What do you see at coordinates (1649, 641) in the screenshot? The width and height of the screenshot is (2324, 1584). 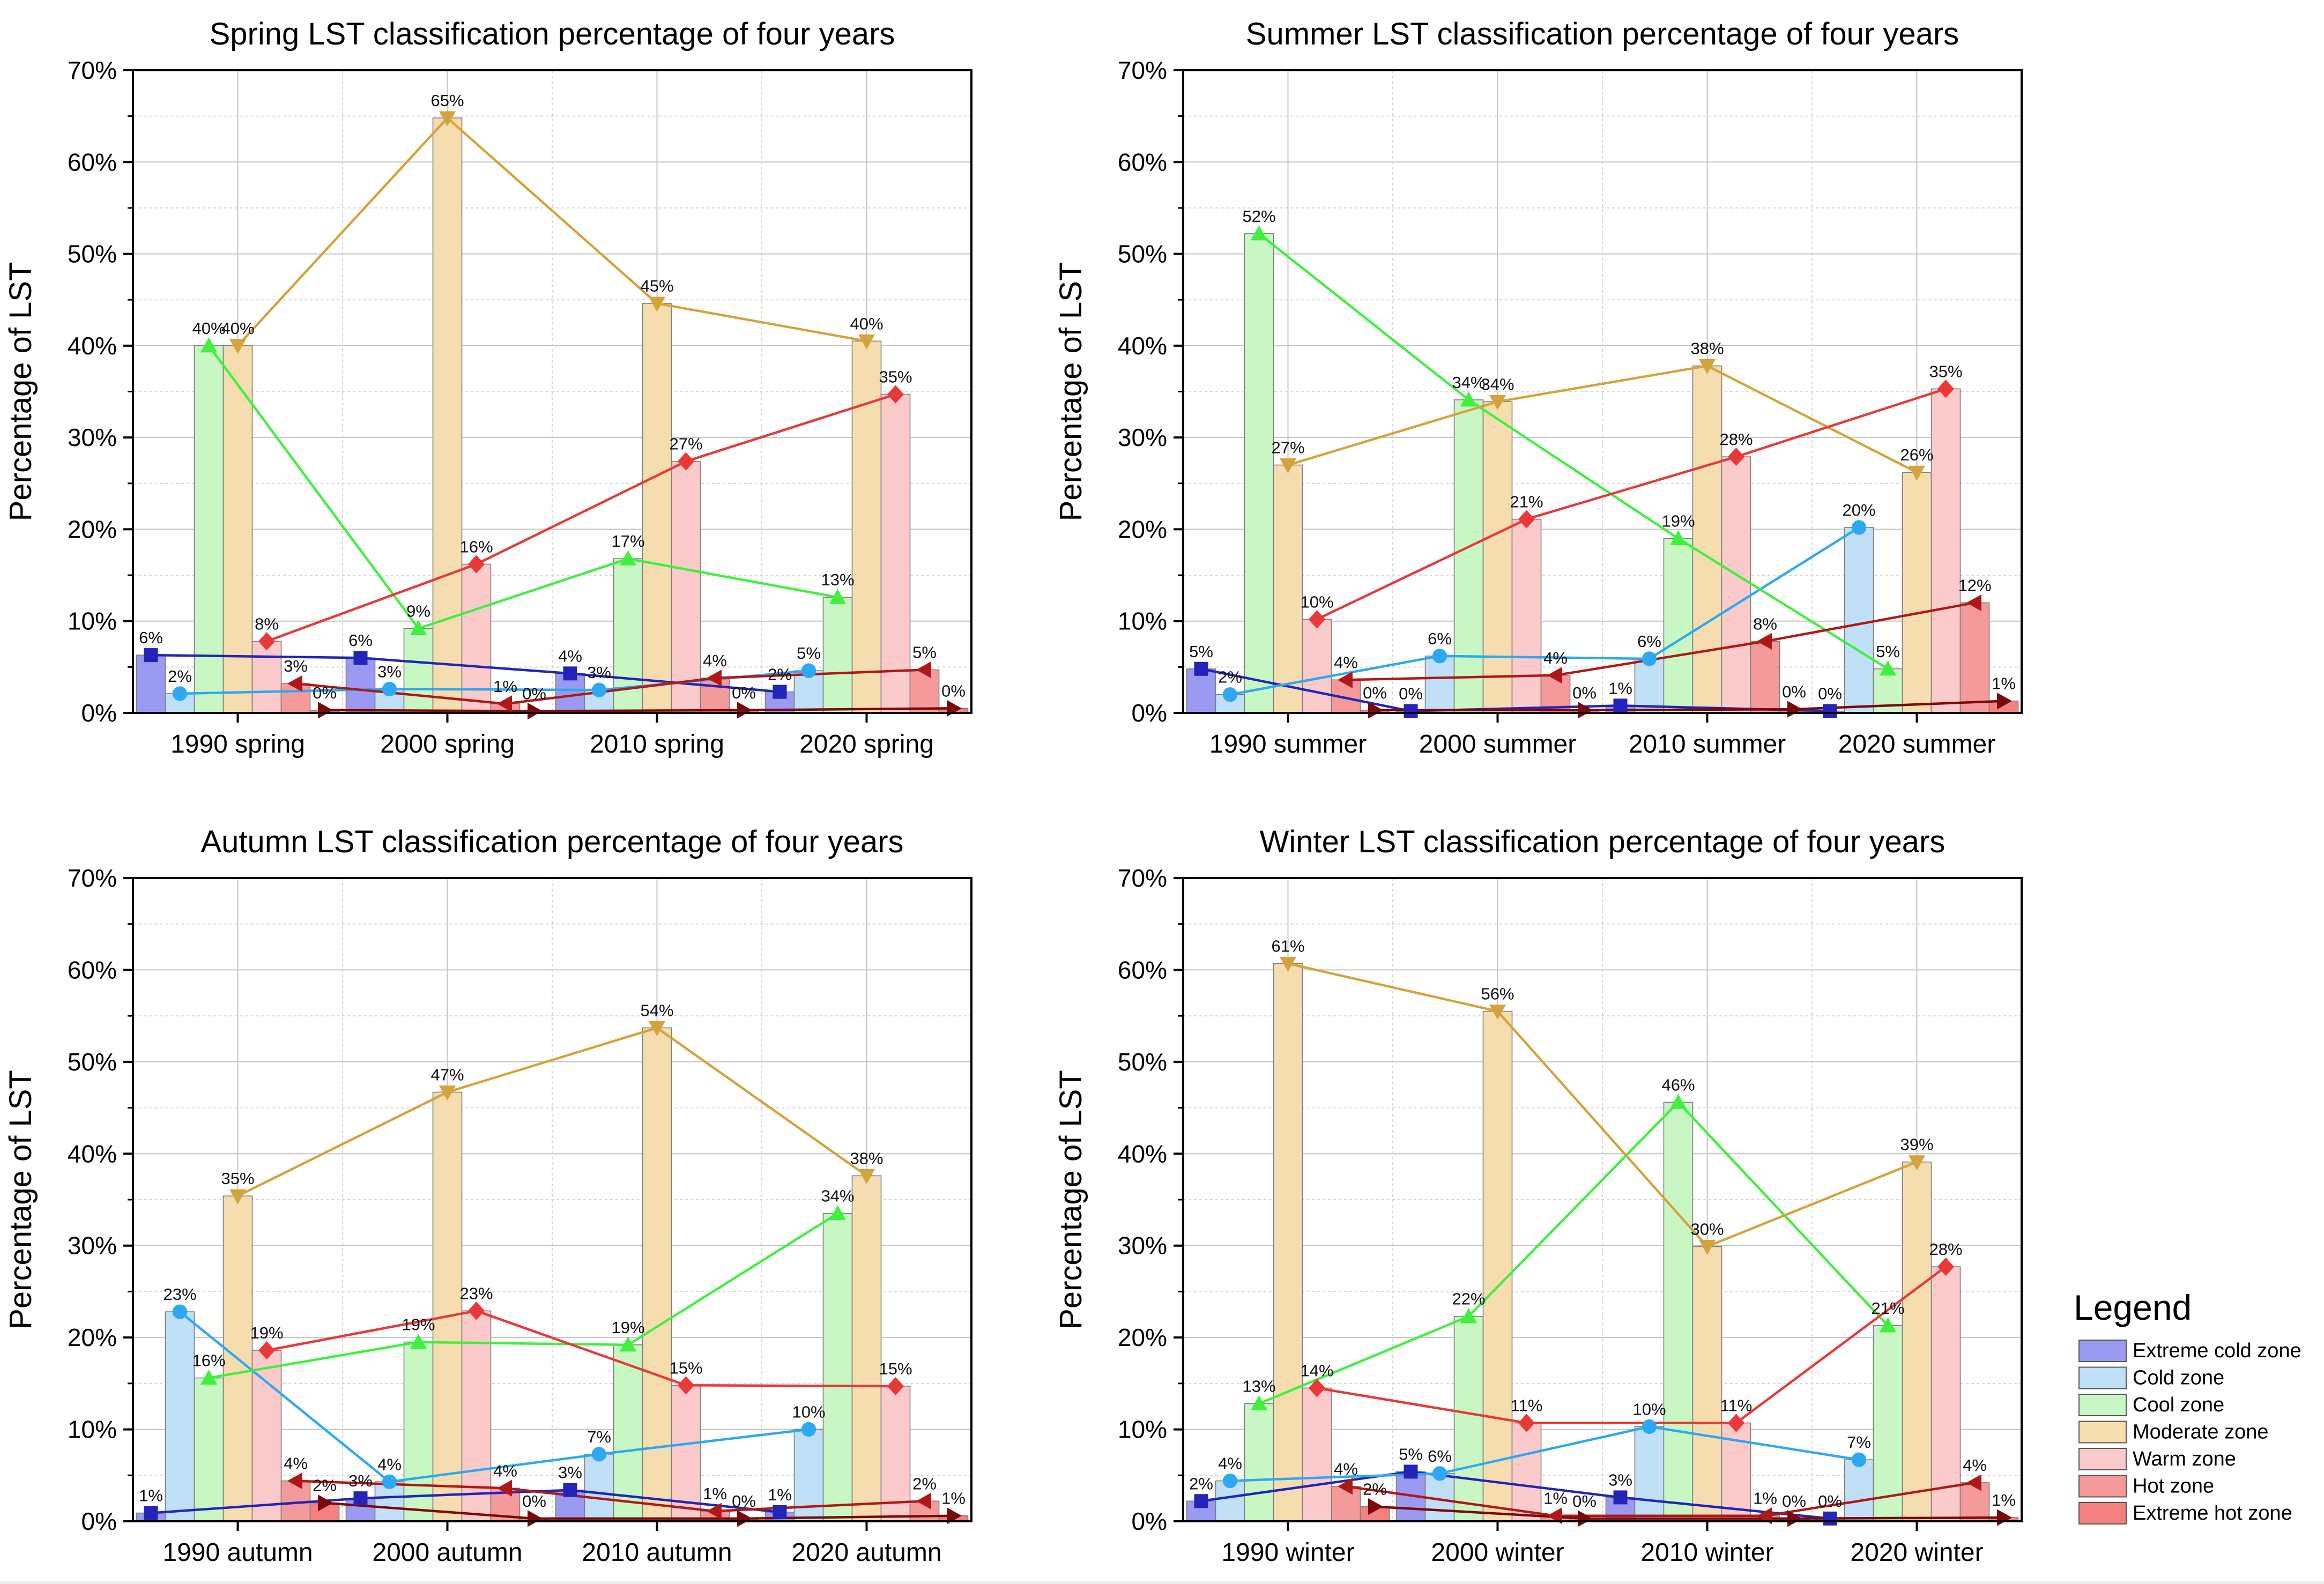 I see `data-label-cold-zone-2010-summer: 6%` at bounding box center [1649, 641].